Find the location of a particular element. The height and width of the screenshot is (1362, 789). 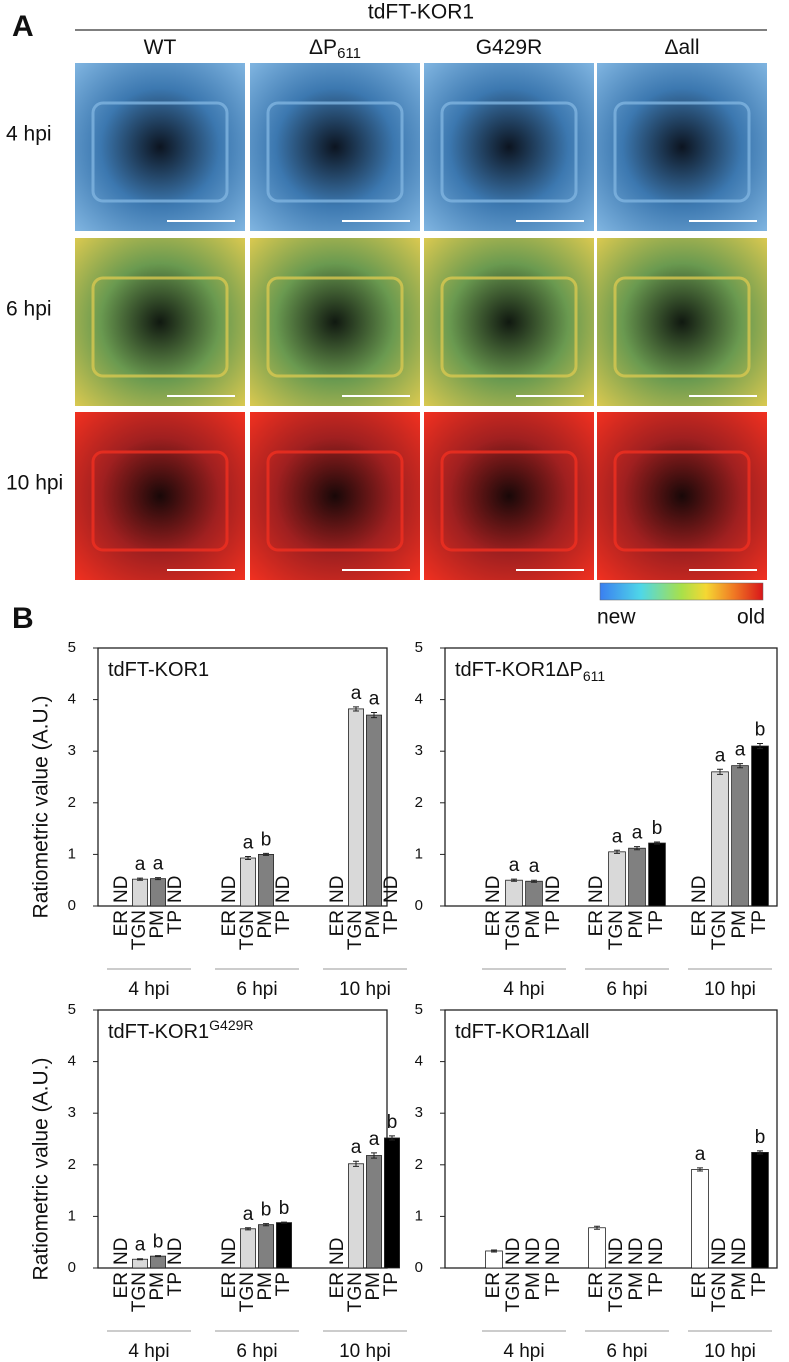

column-label-text: G429R is located at coordinates (509, 47).